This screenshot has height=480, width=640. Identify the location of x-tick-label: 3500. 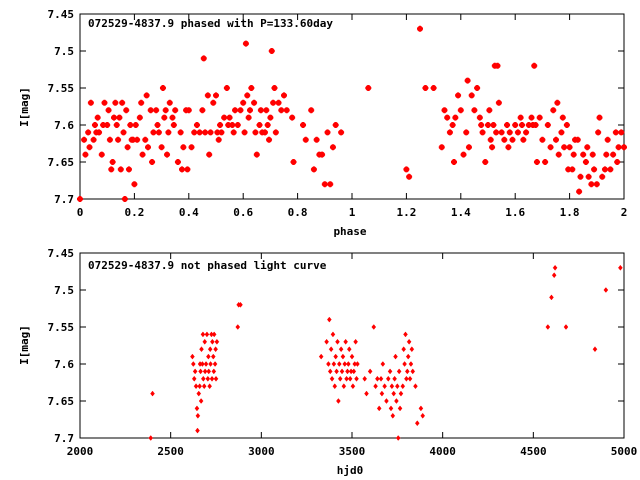
(352, 451).